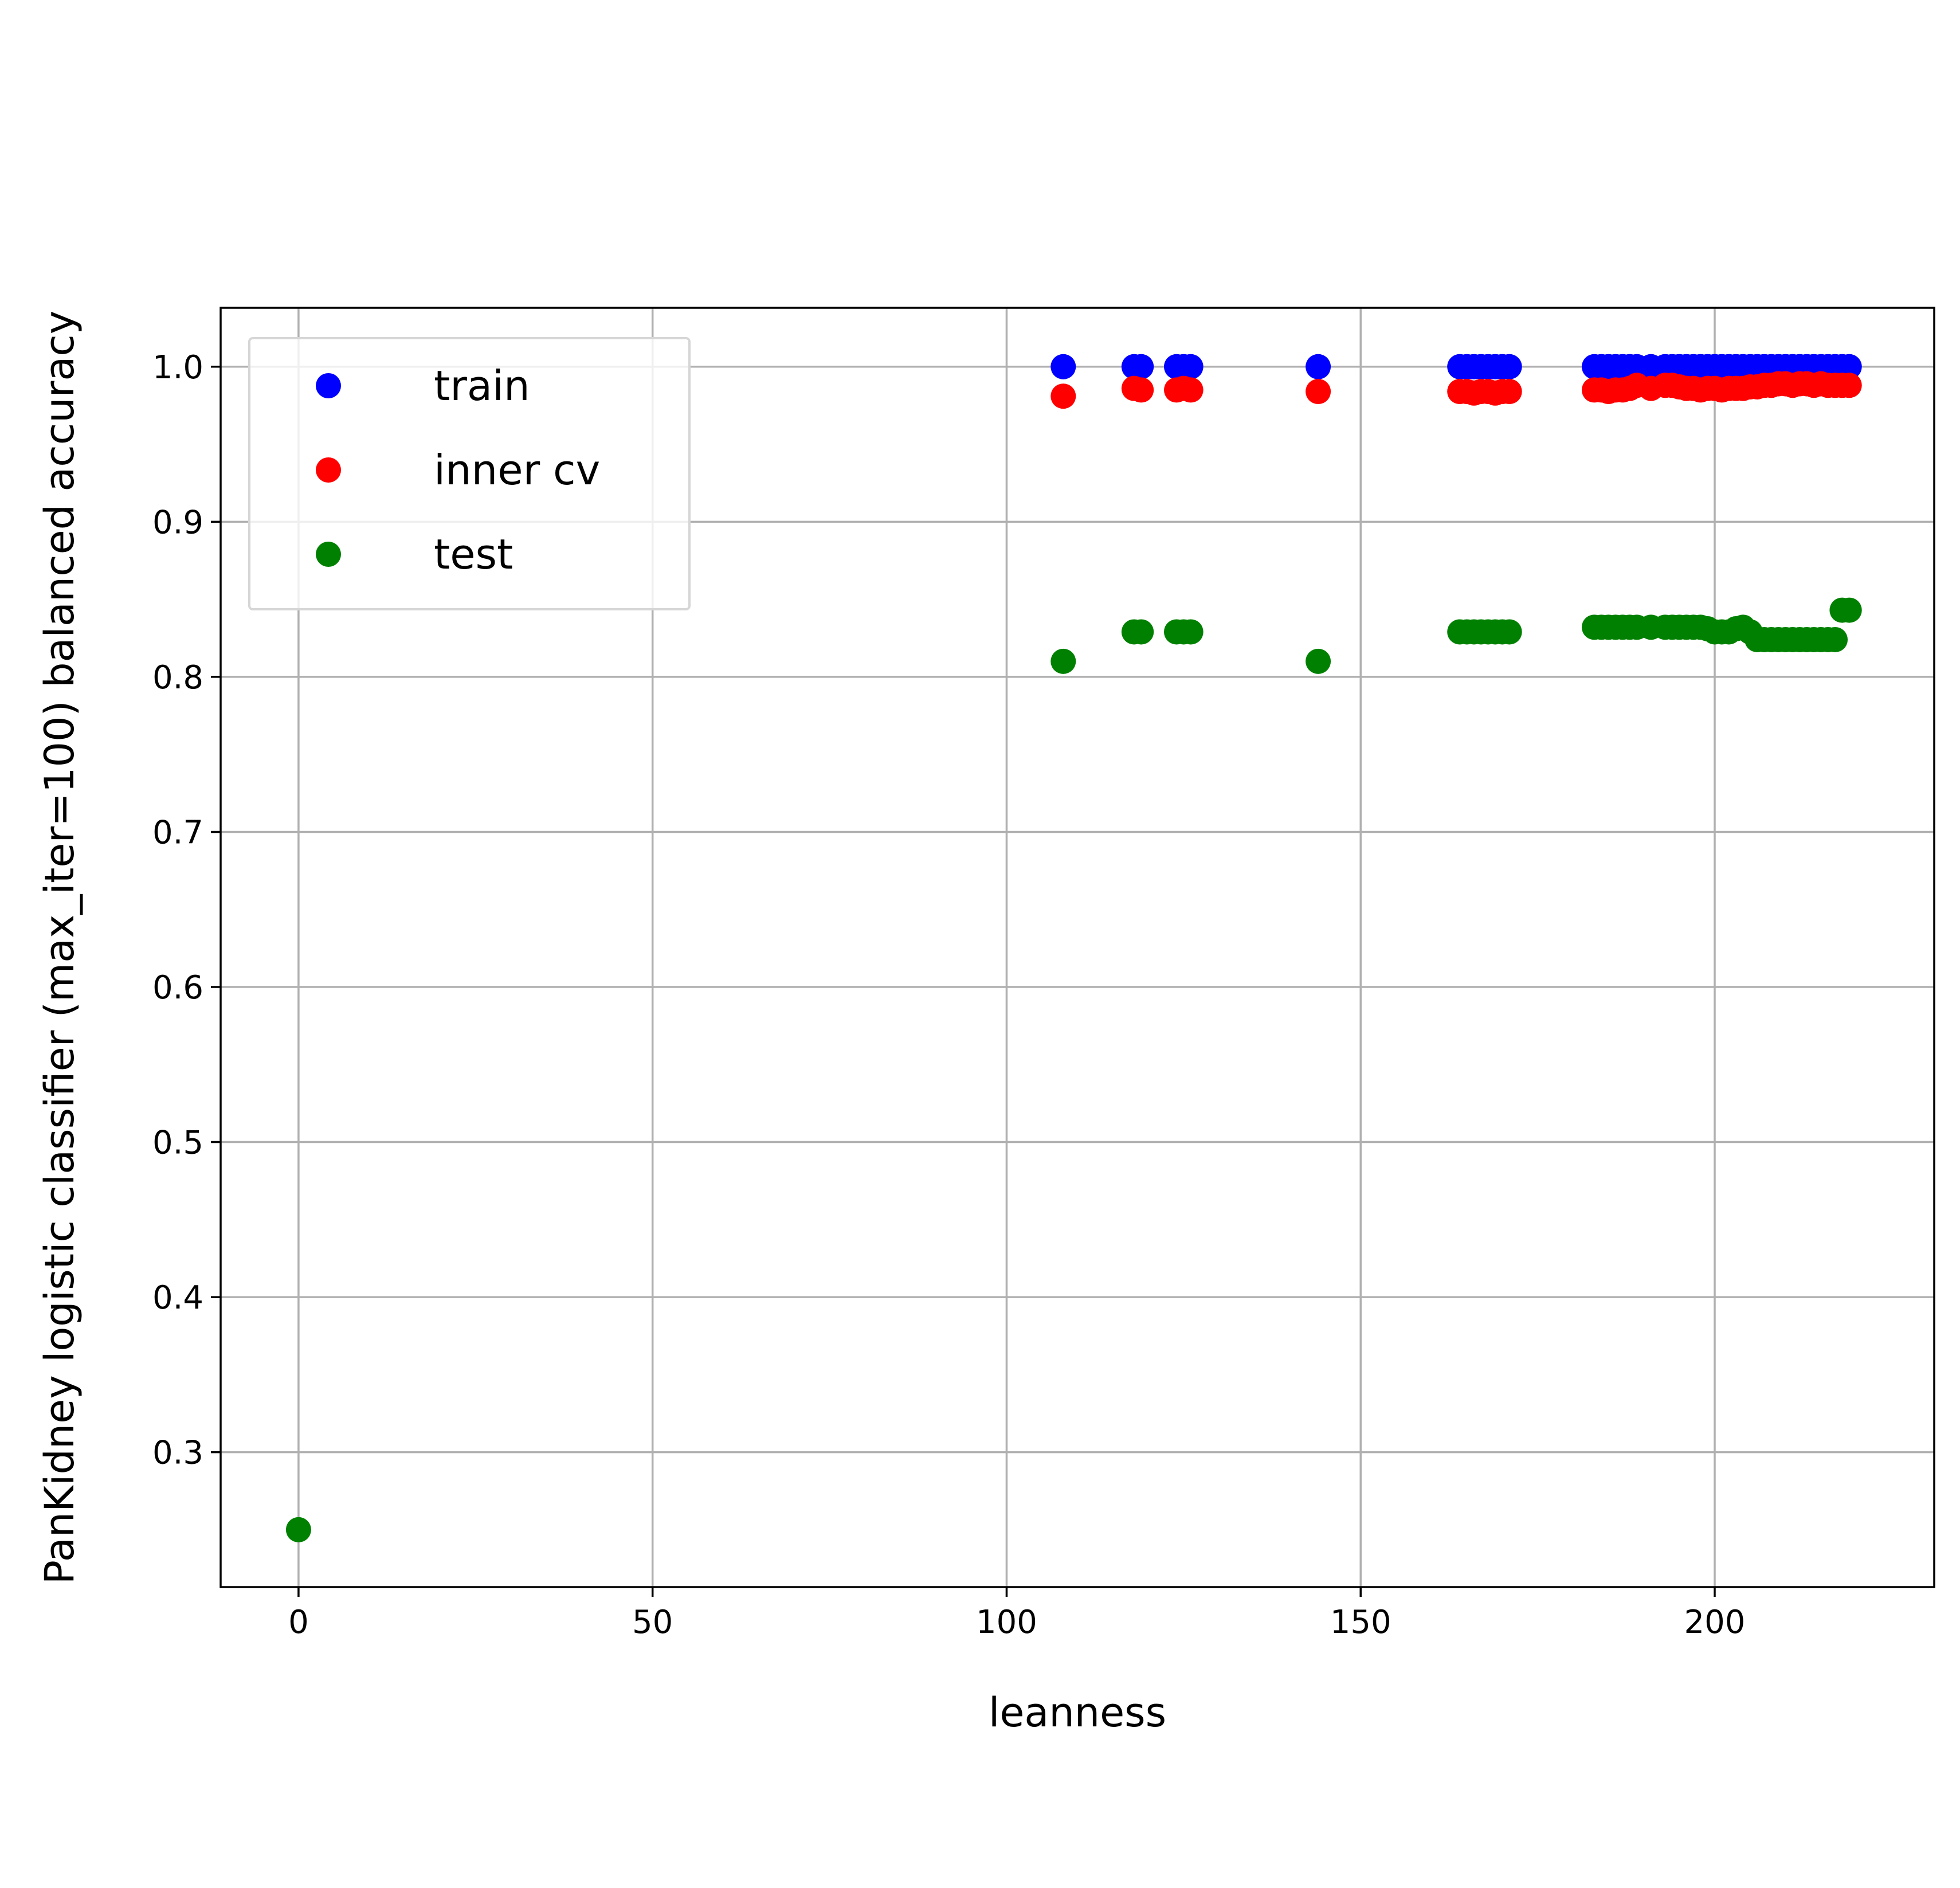 The height and width of the screenshot is (1888, 1960). Describe the element at coordinates (328, 385) in the screenshot. I see `legend-marker-train` at that location.